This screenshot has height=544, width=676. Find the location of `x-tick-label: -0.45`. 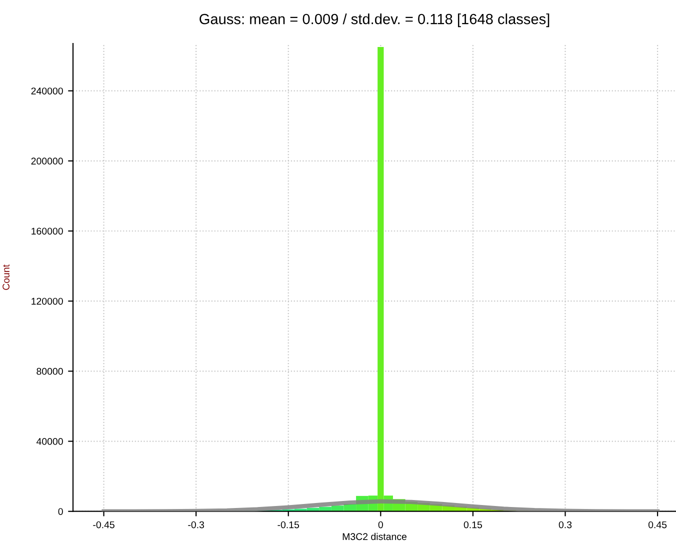

x-tick-label: -0.45 is located at coordinates (103, 524).